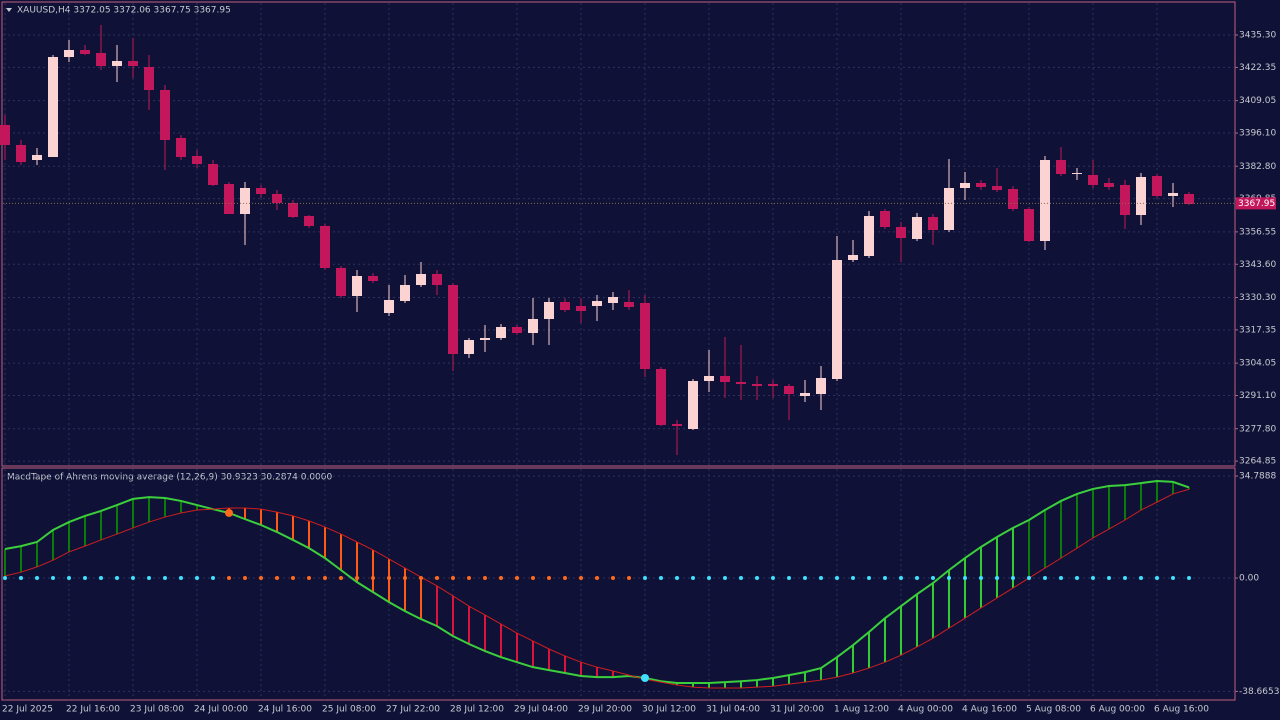 The image size is (1280, 720). I want to click on y-tick-label: 3291.10, so click(1257, 396).